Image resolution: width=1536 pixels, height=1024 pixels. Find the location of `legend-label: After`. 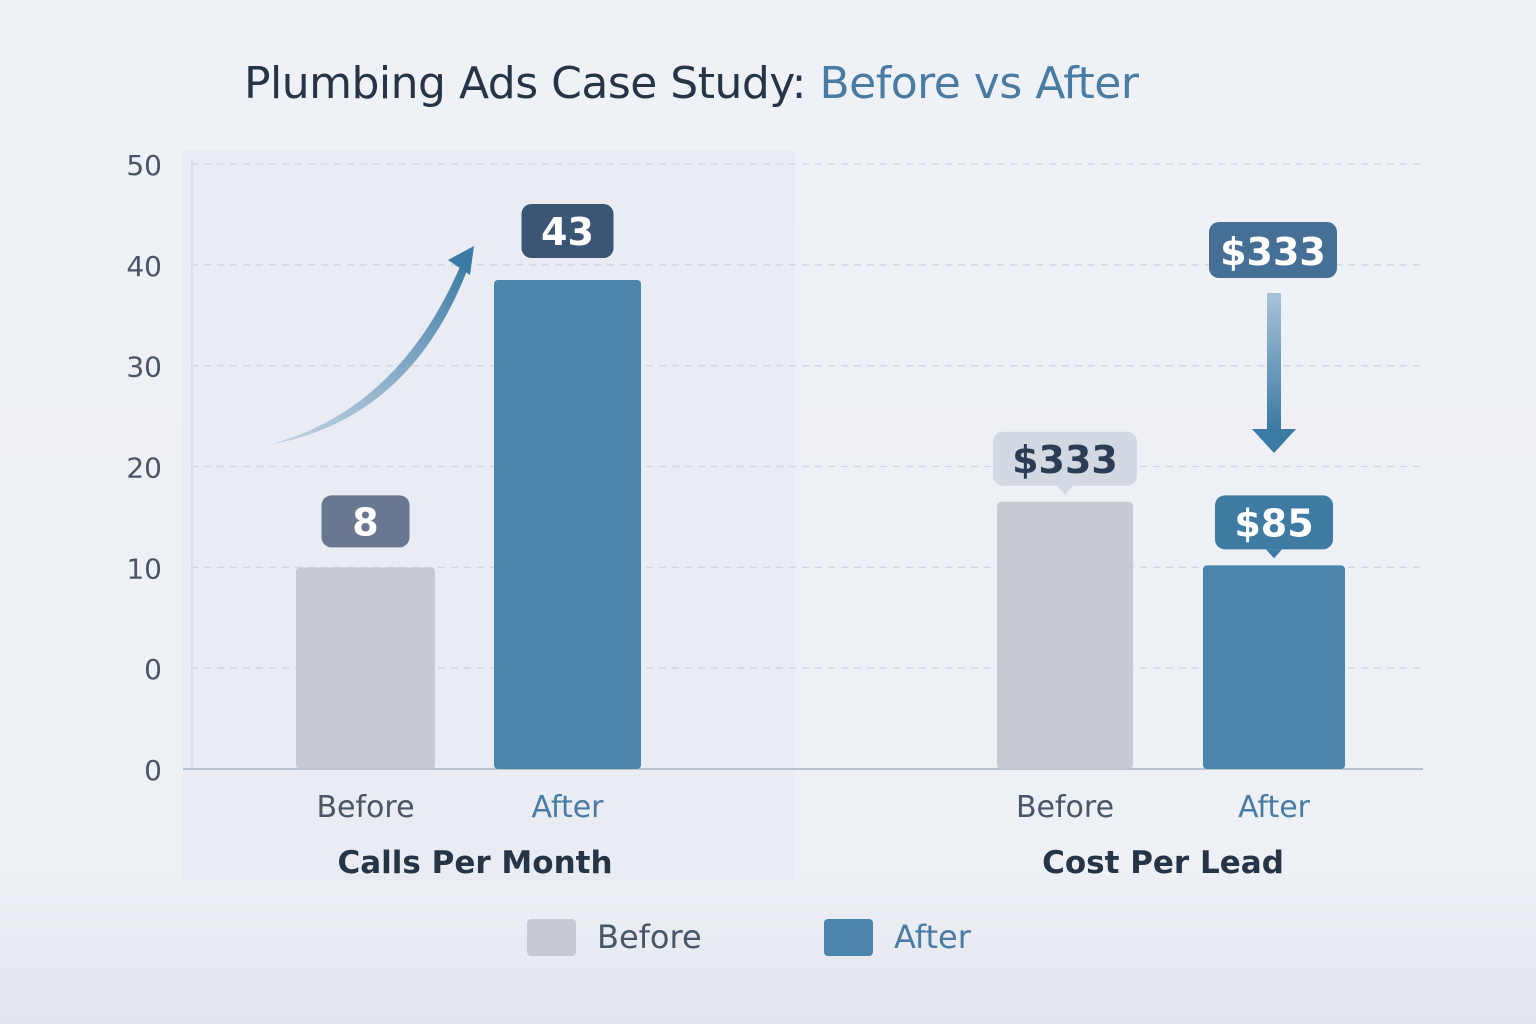

legend-label: After is located at coordinates (933, 937).